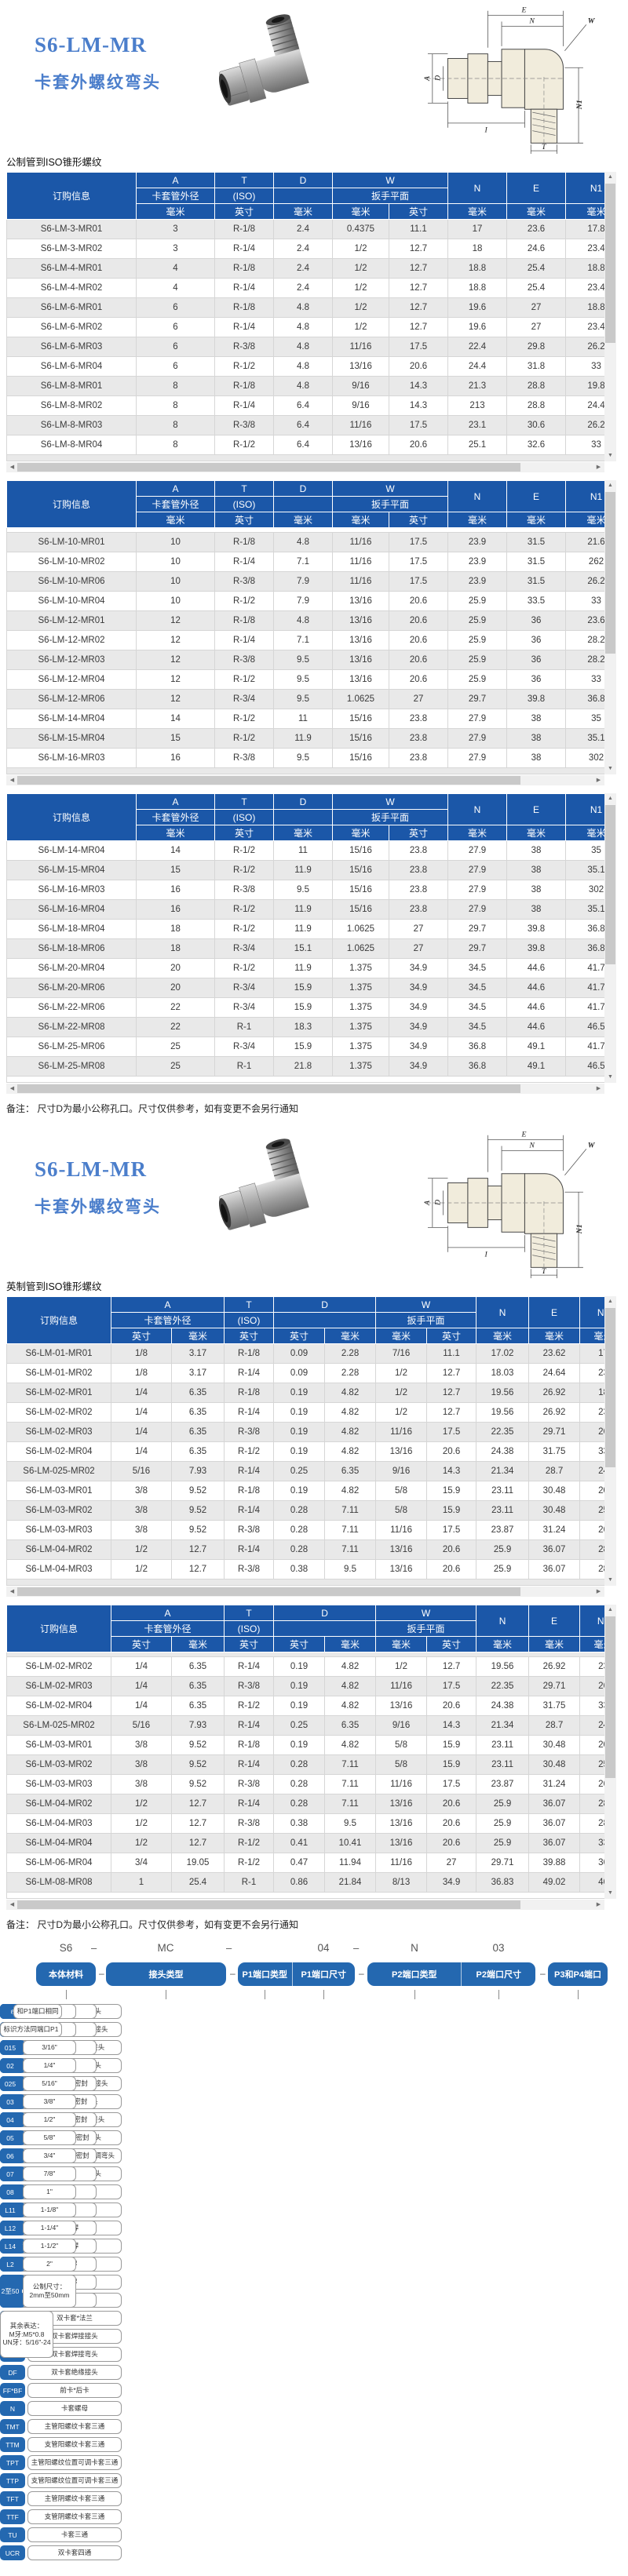 This screenshot has height=2576, width=628. What do you see at coordinates (58, 1764) in the screenshot?
I see `part-number: S6-LM-03-MR02` at bounding box center [58, 1764].